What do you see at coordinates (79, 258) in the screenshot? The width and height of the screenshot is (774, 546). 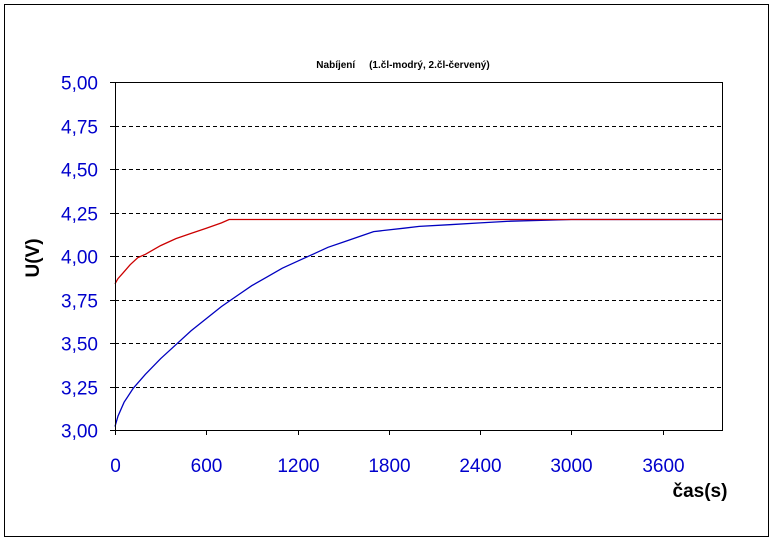 I see `y-tick-label: 4,00` at bounding box center [79, 258].